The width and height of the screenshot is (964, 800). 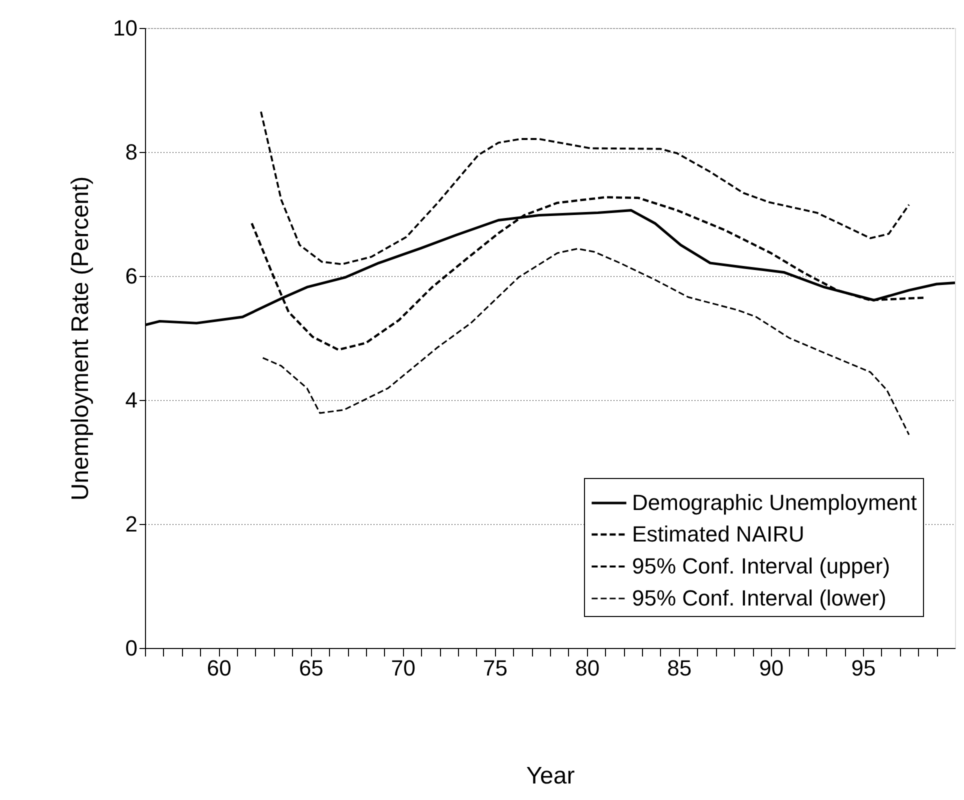 What do you see at coordinates (311, 668) in the screenshot?
I see `x-tick-label: 65` at bounding box center [311, 668].